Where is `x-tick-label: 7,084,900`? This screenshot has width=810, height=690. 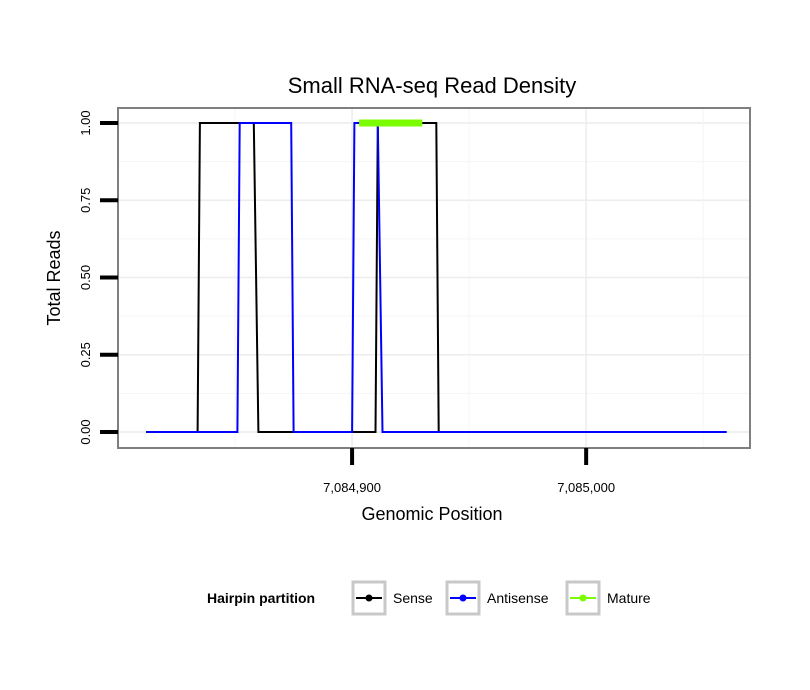 x-tick-label: 7,084,900 is located at coordinates (352, 487).